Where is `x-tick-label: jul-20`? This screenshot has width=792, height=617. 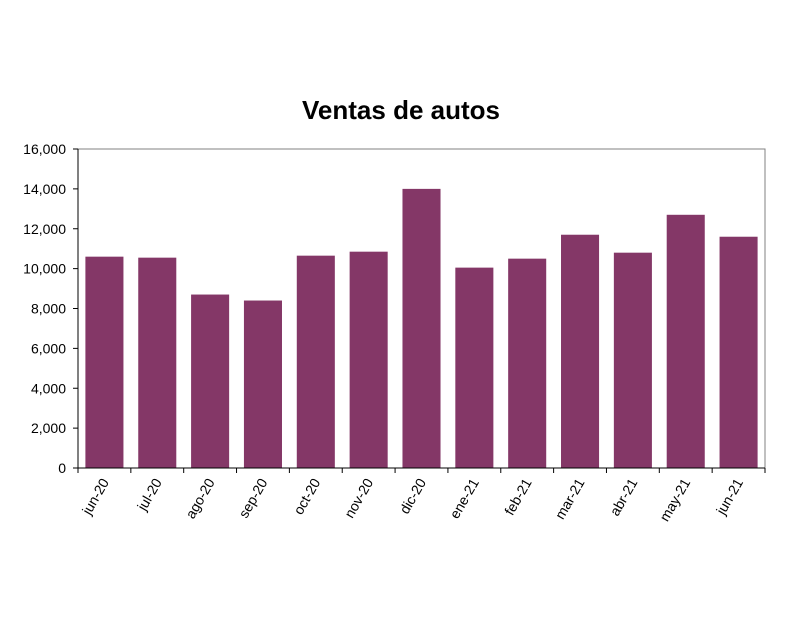
x-tick-label: jul-20 is located at coordinates (149, 494).